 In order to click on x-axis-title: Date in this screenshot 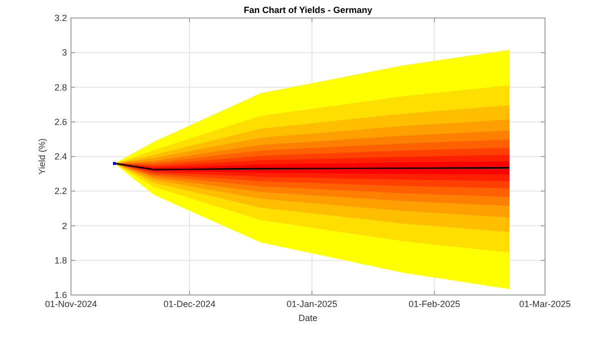, I will do `click(308, 318)`.